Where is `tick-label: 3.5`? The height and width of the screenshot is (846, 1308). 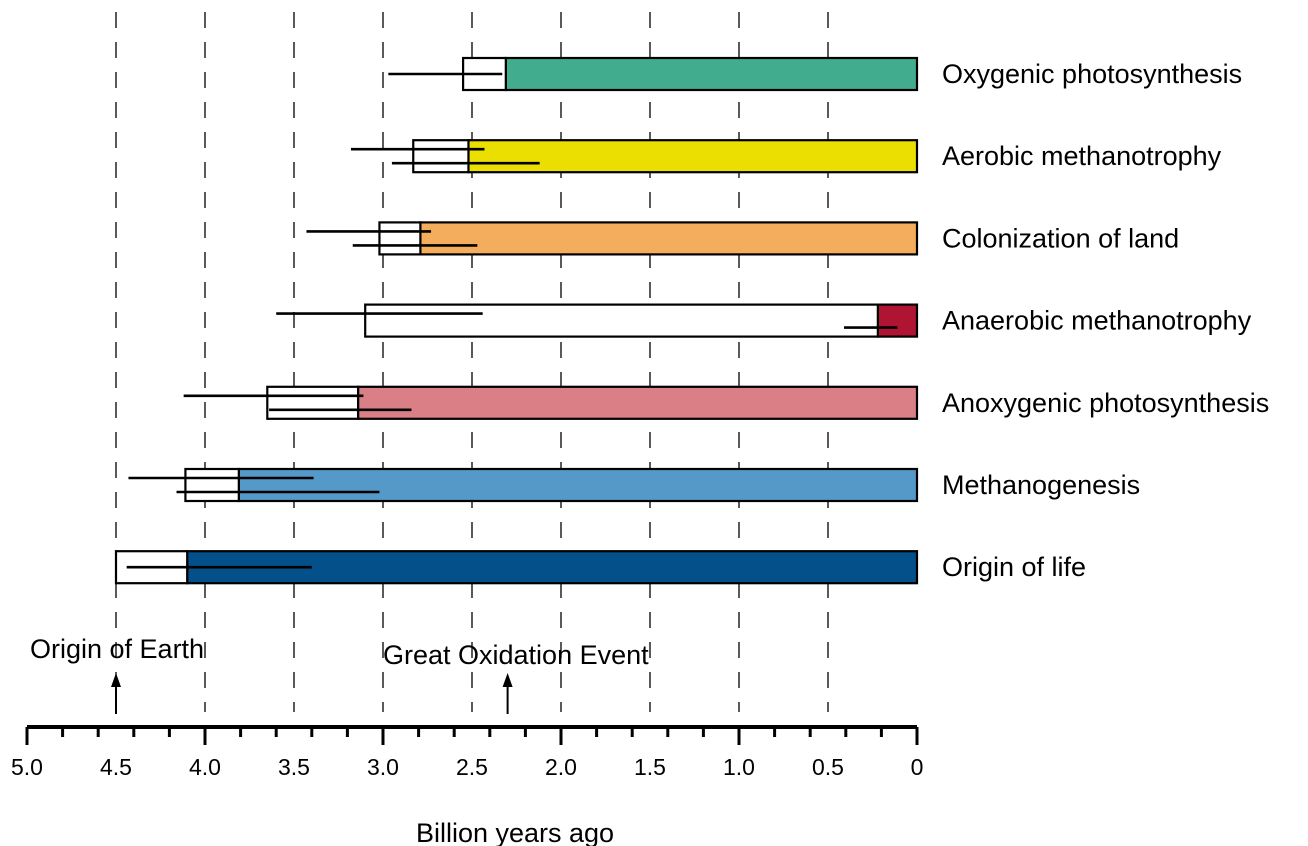 tick-label: 3.5 is located at coordinates (294, 767).